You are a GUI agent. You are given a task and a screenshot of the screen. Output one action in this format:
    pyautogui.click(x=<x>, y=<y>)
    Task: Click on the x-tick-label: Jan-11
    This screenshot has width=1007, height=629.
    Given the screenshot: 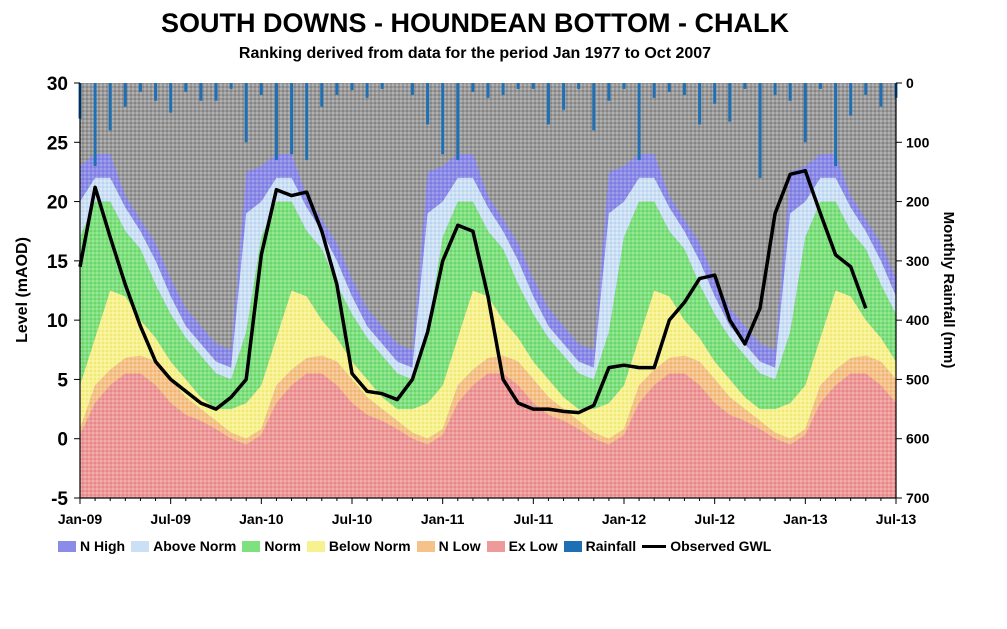 What is the action you would take?
    pyautogui.click(x=443, y=519)
    